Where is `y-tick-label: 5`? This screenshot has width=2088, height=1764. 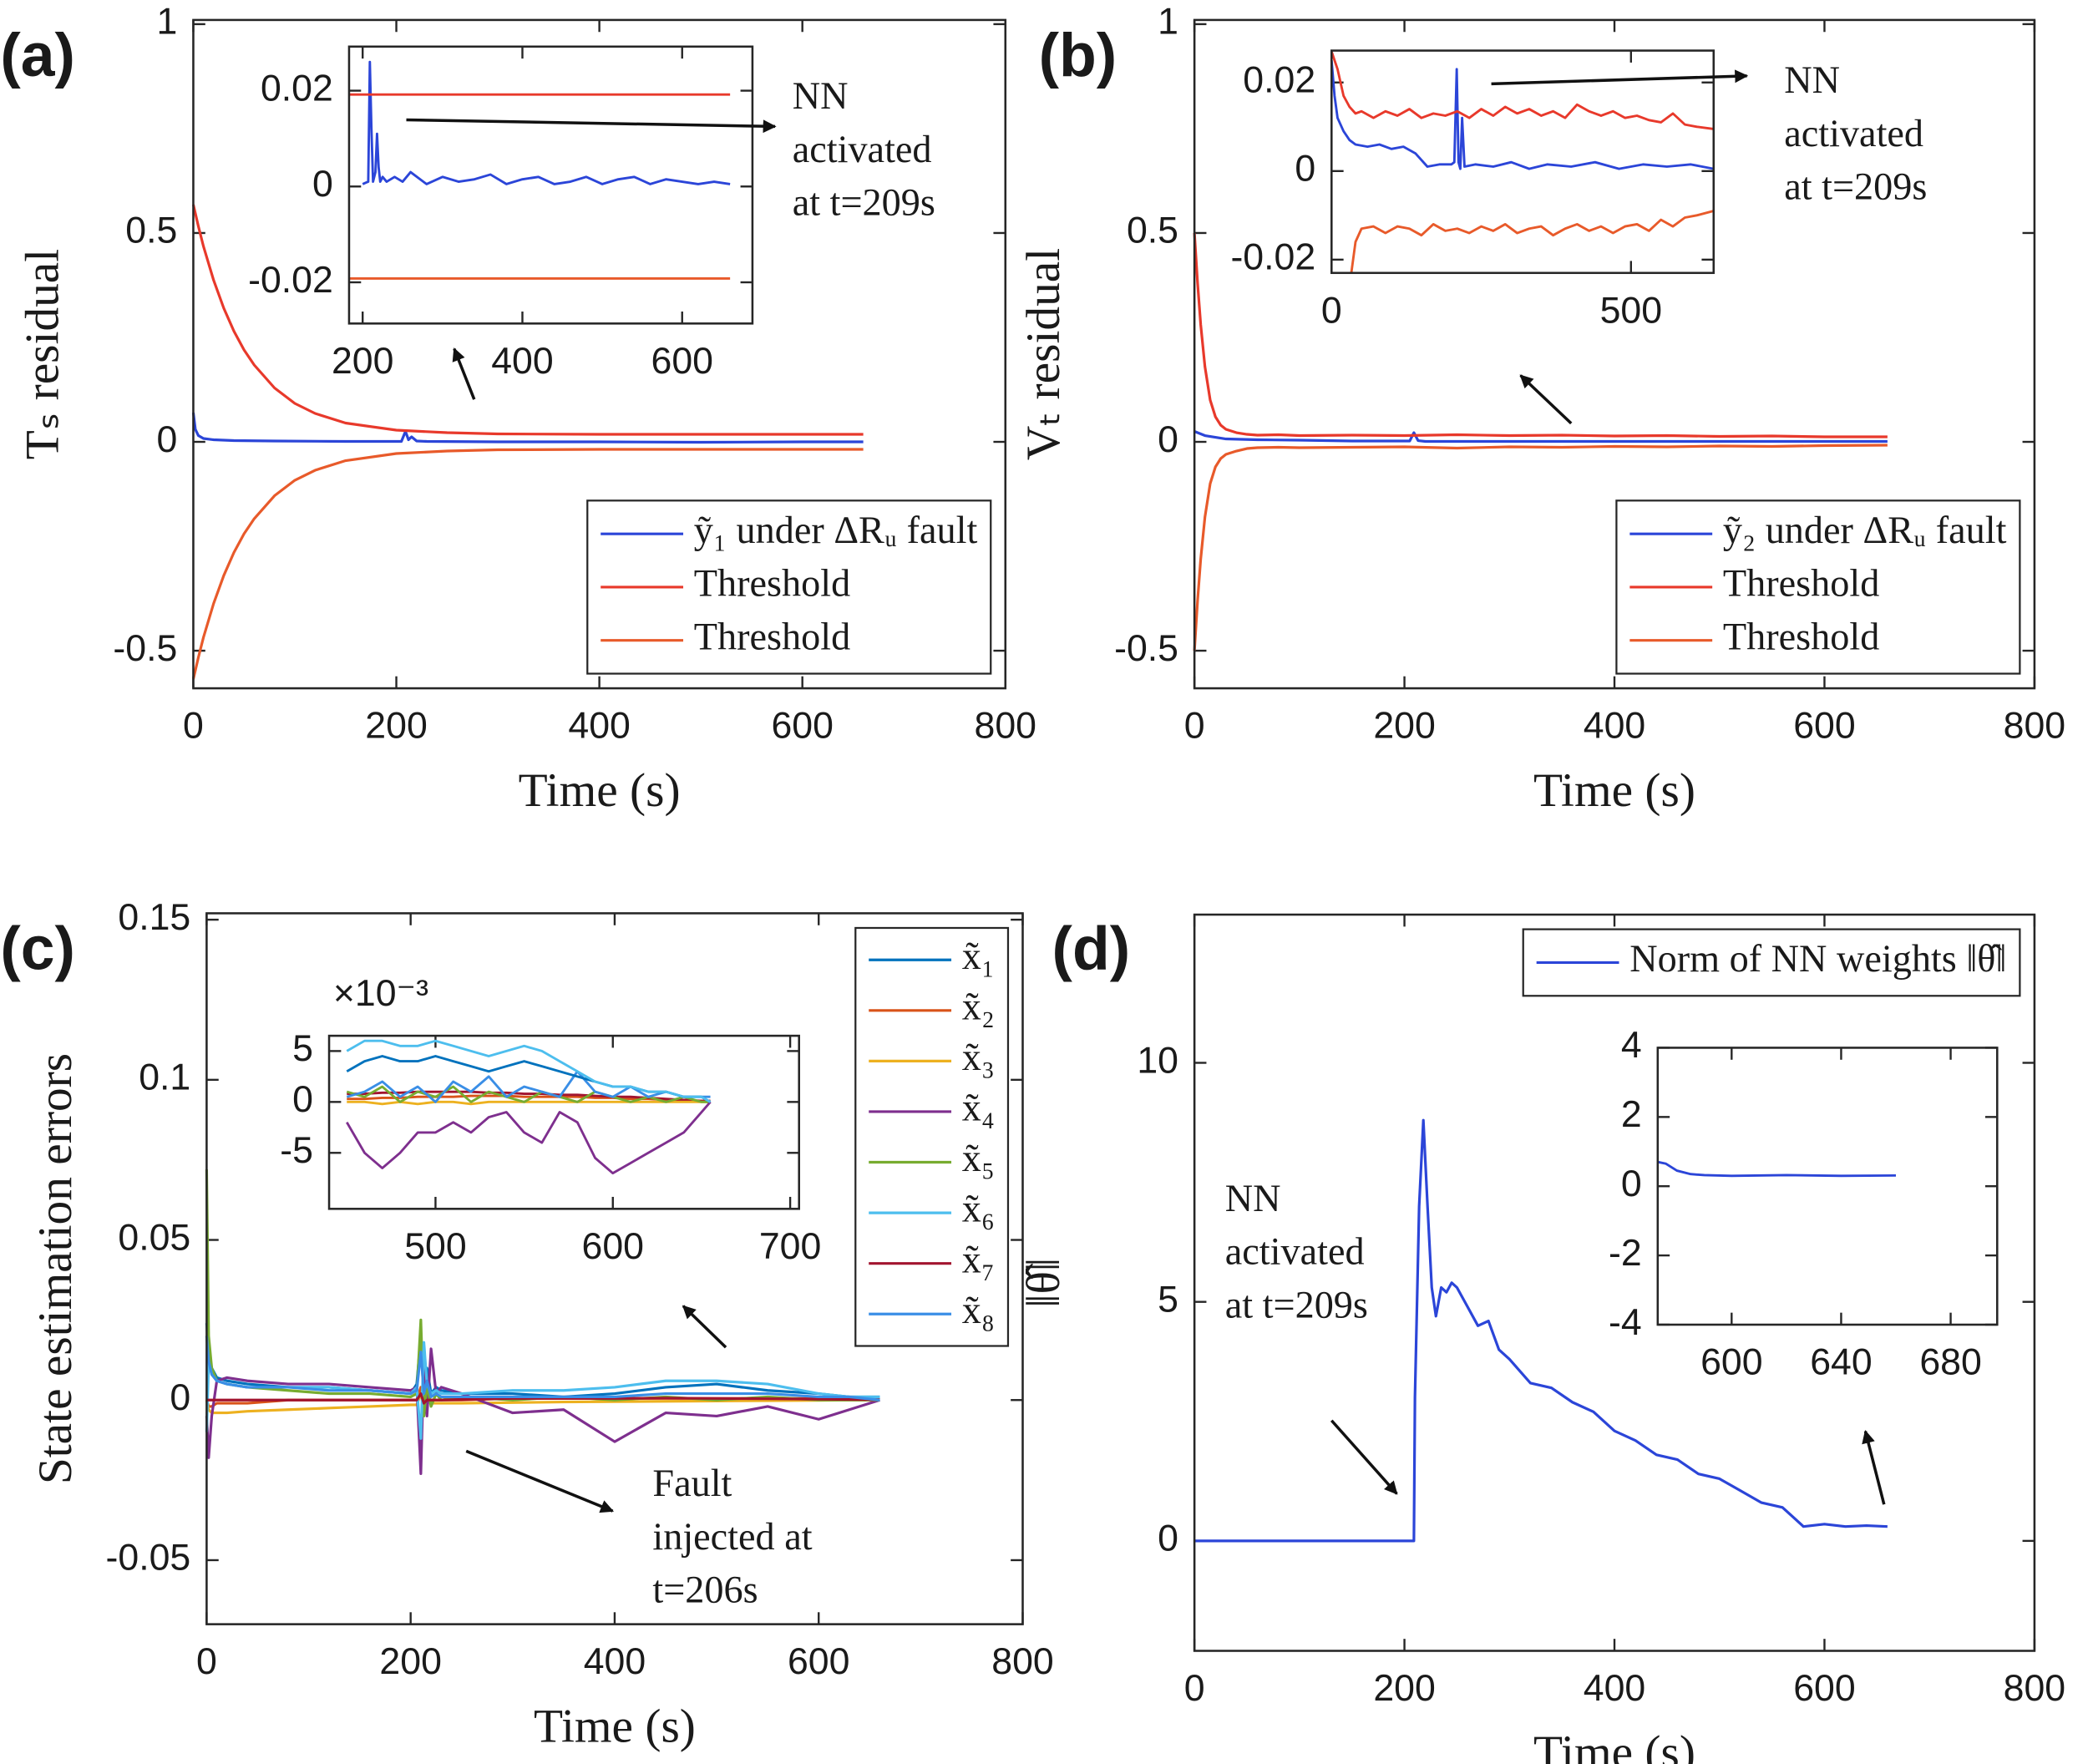 y-tick-label: 5 is located at coordinates (303, 1048).